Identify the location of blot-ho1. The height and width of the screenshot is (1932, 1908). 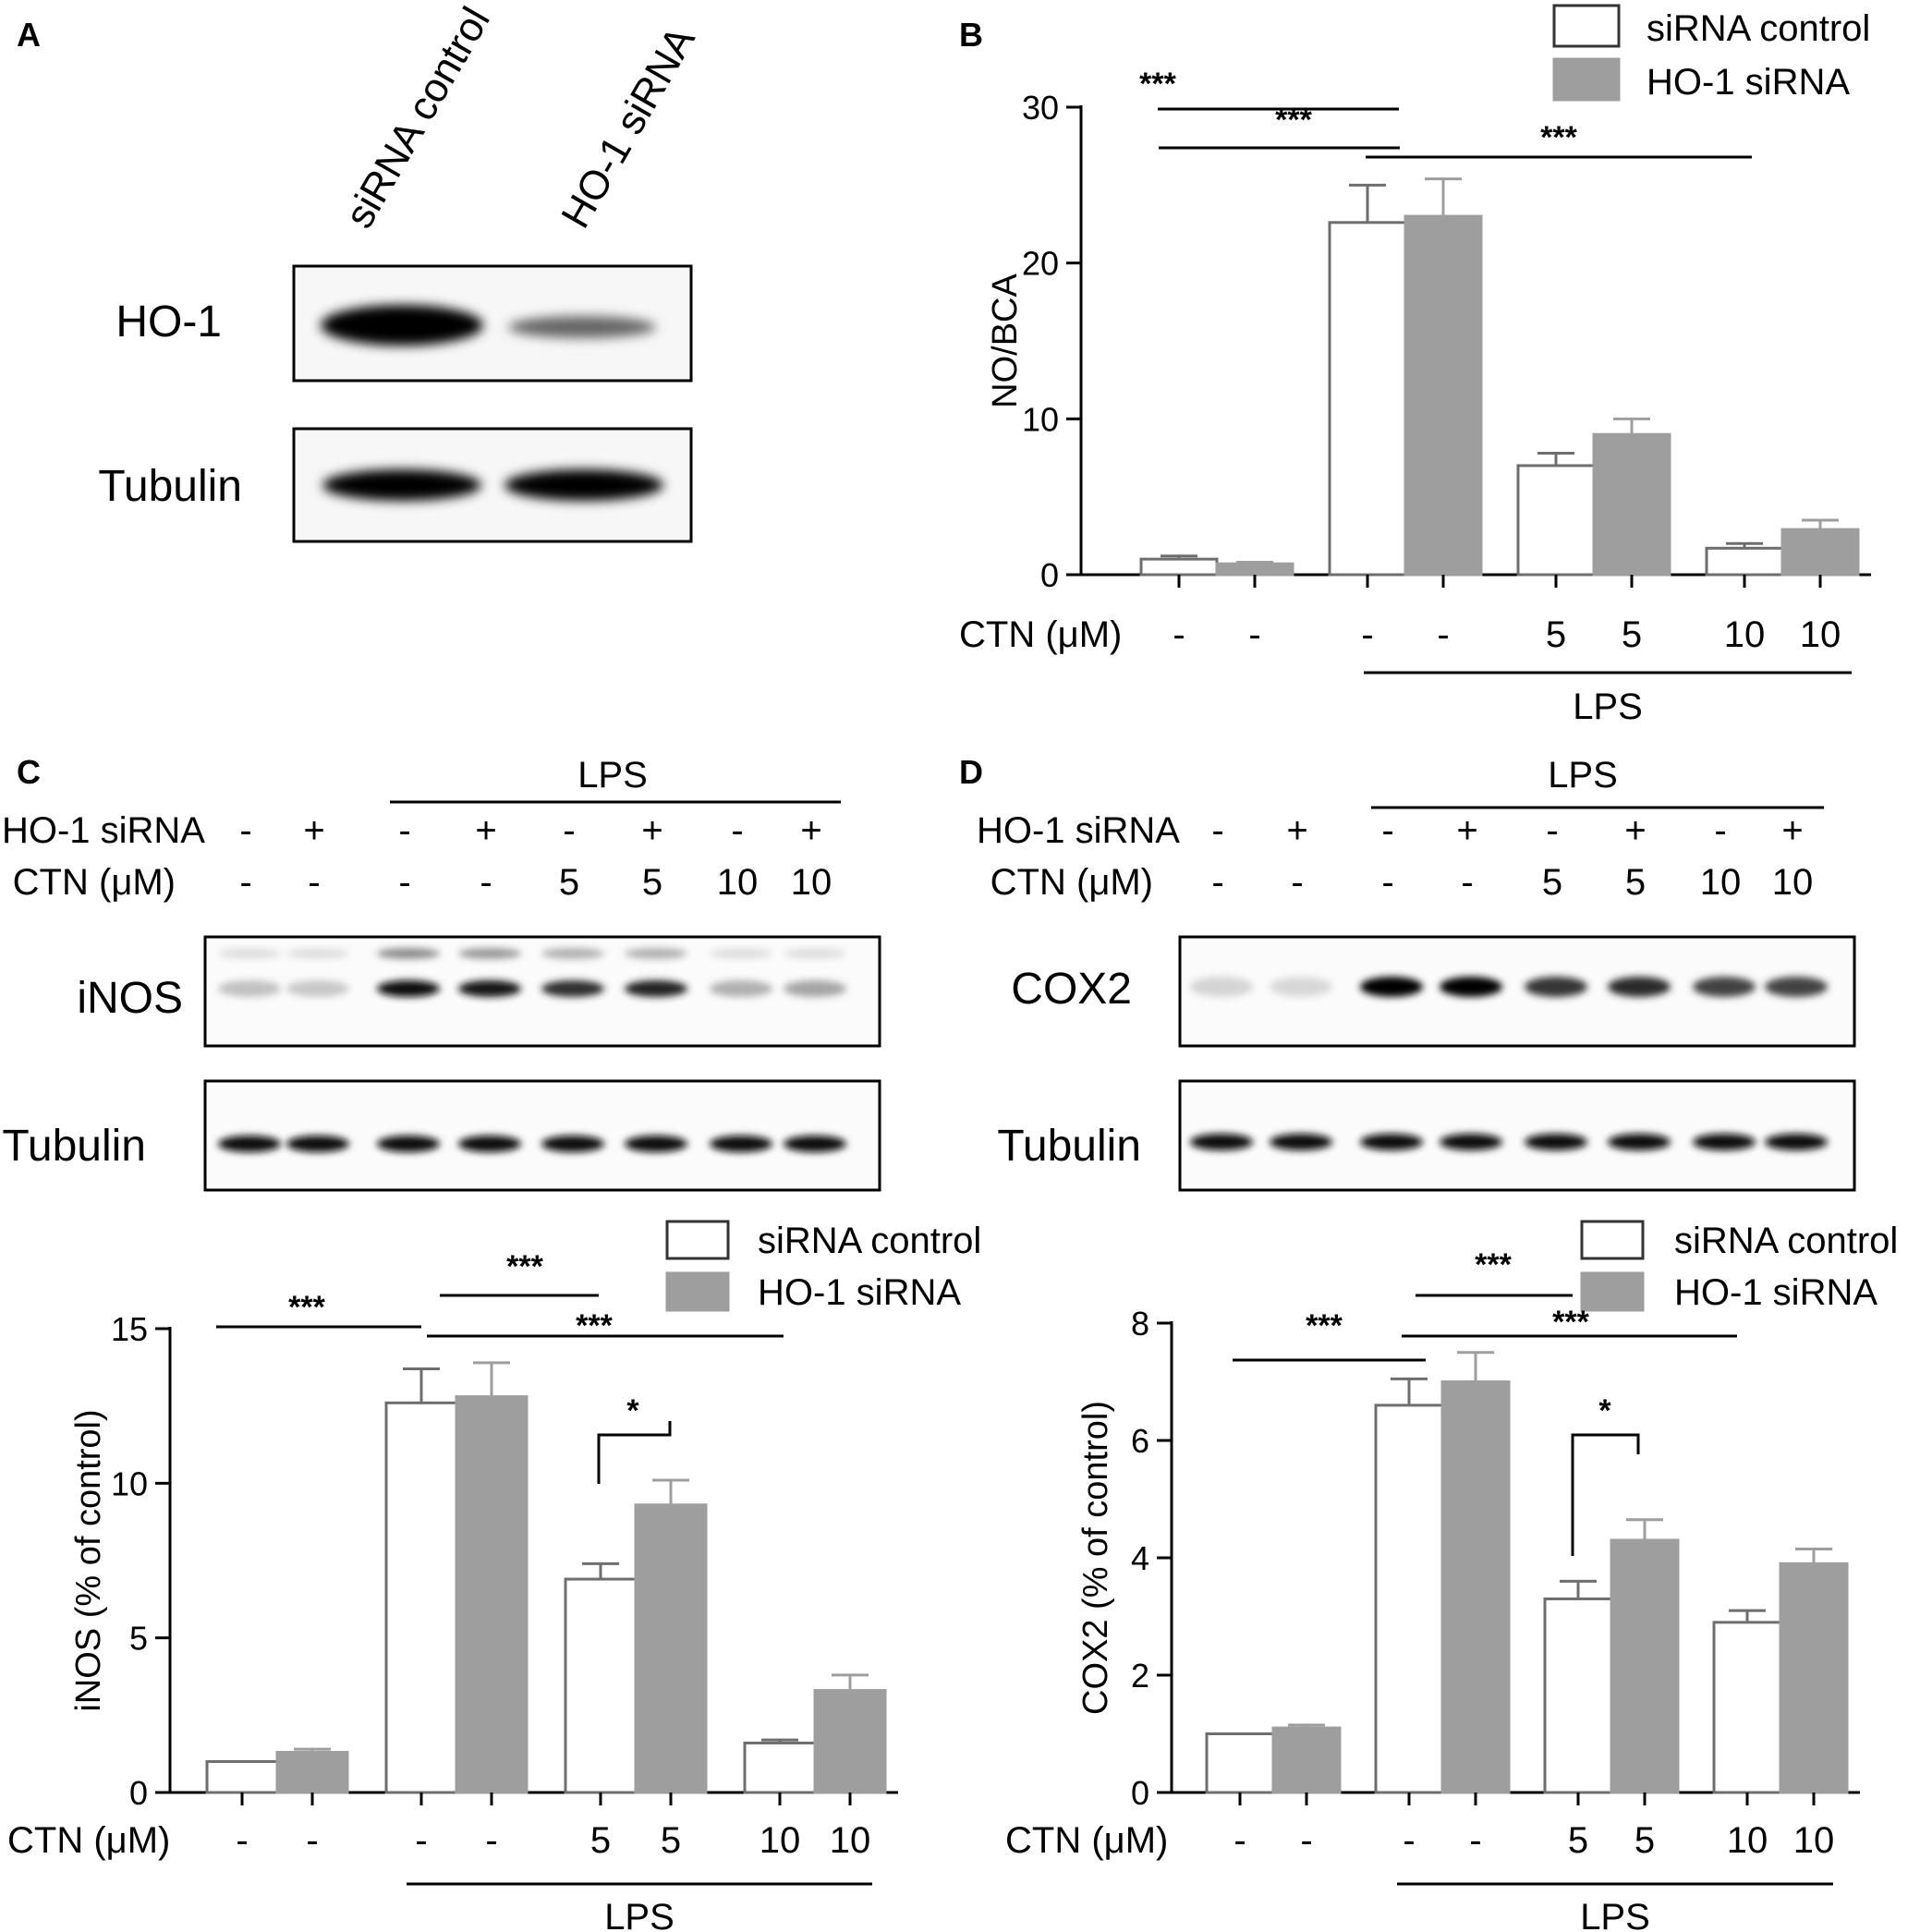
(492, 323).